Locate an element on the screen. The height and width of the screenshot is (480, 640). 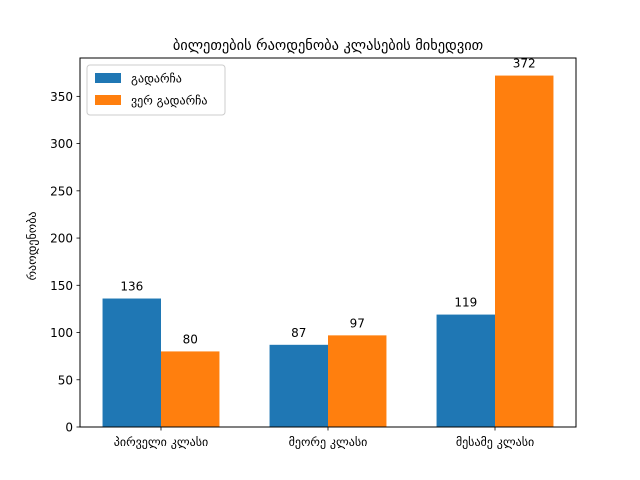
legend-label-2: ვერ გადარჩა is located at coordinates (169, 101).